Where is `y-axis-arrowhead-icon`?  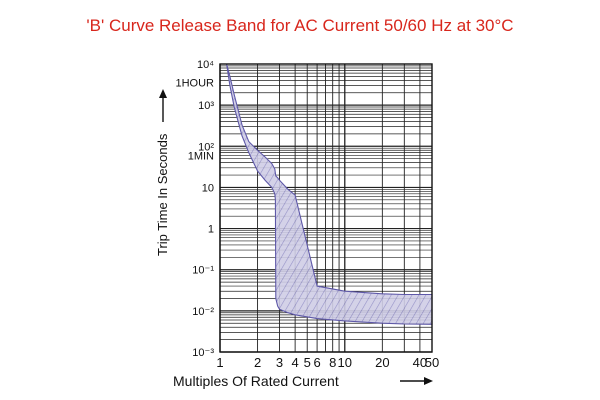 y-axis-arrowhead-icon is located at coordinates (163, 93).